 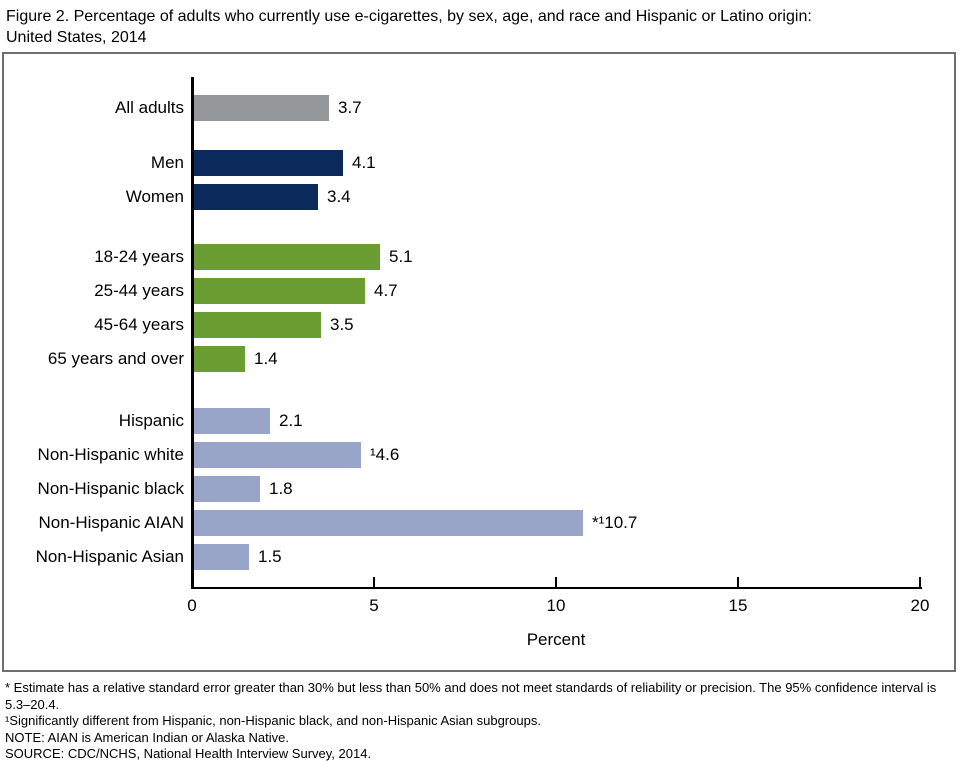 I want to click on category-label: 25-44 years, so click(x=139, y=290).